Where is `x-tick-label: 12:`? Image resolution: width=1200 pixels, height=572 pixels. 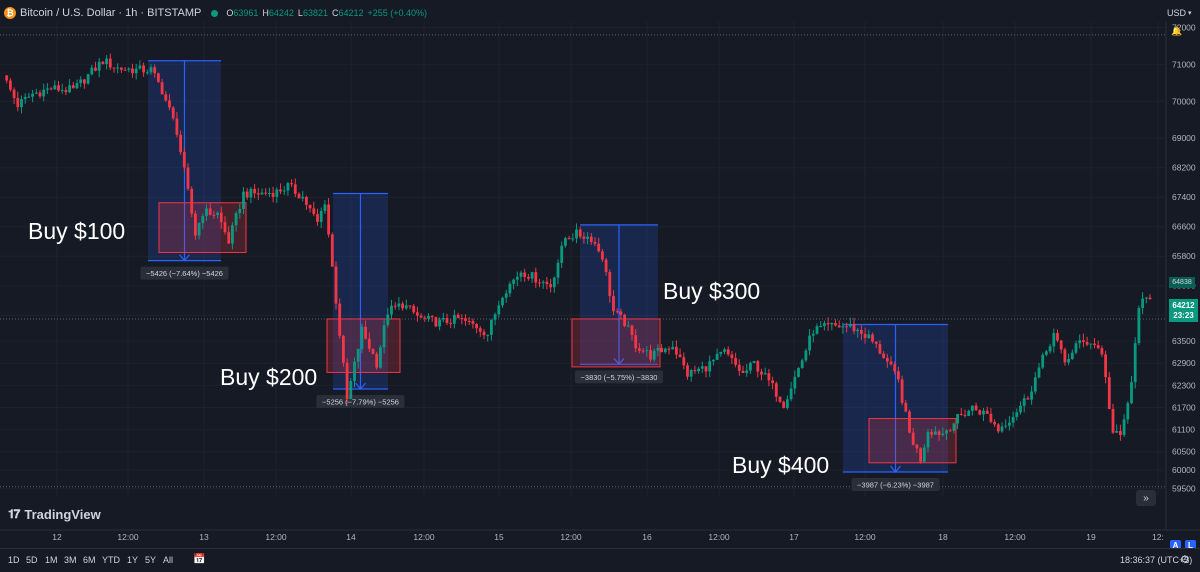 x-tick-label: 12: is located at coordinates (1158, 537).